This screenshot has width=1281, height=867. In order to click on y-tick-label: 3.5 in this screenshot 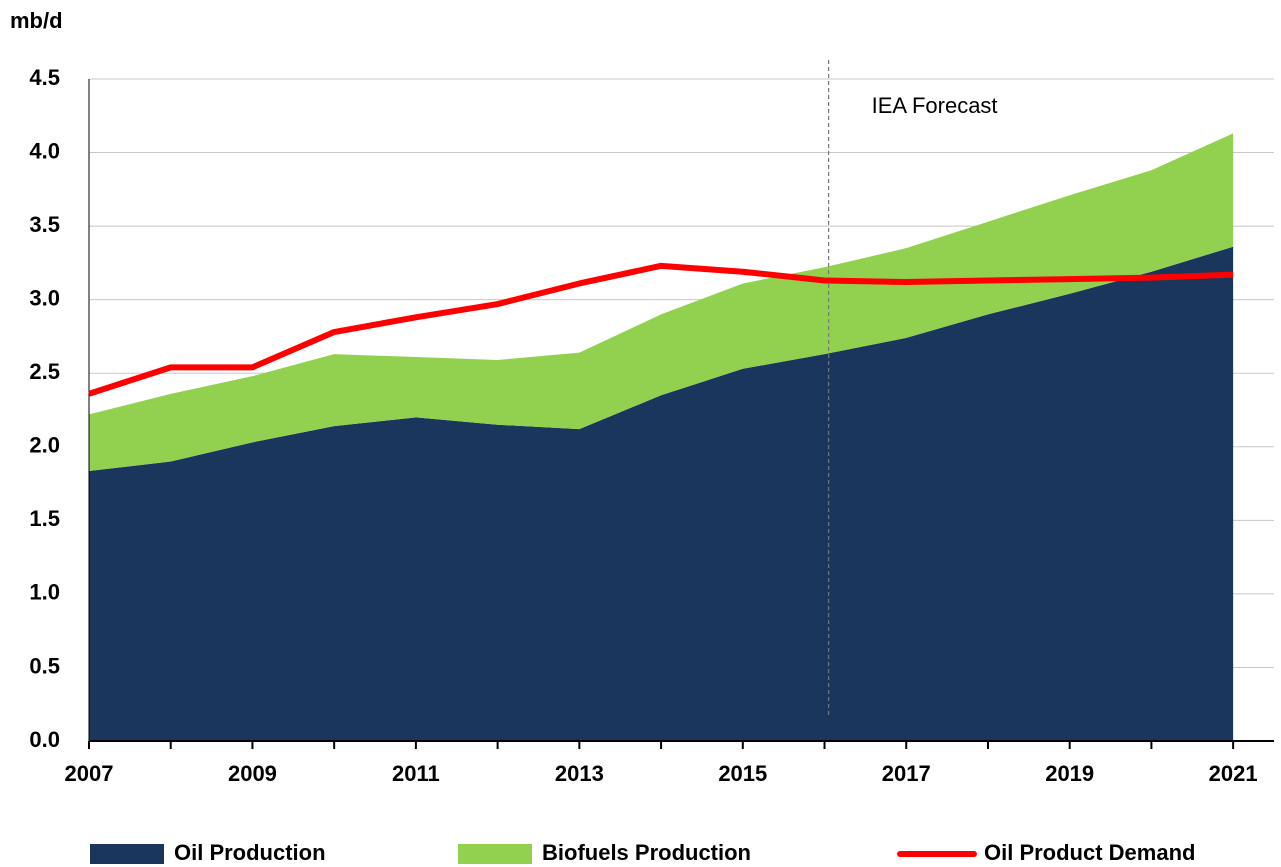, I will do `click(44, 224)`.